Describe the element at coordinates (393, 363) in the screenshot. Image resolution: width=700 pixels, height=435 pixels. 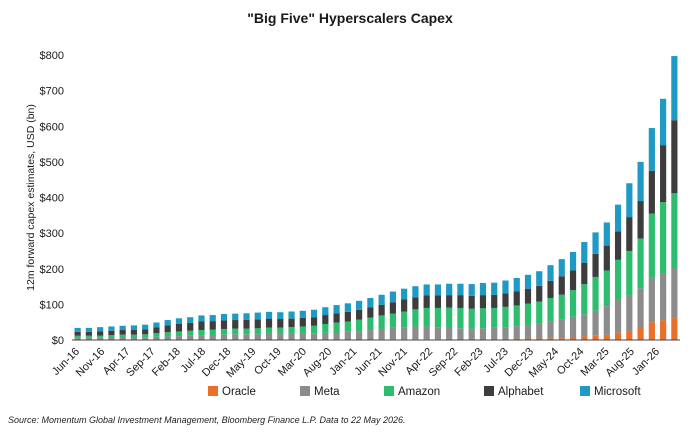
I see `x-tick-label: Nov-21` at that location.